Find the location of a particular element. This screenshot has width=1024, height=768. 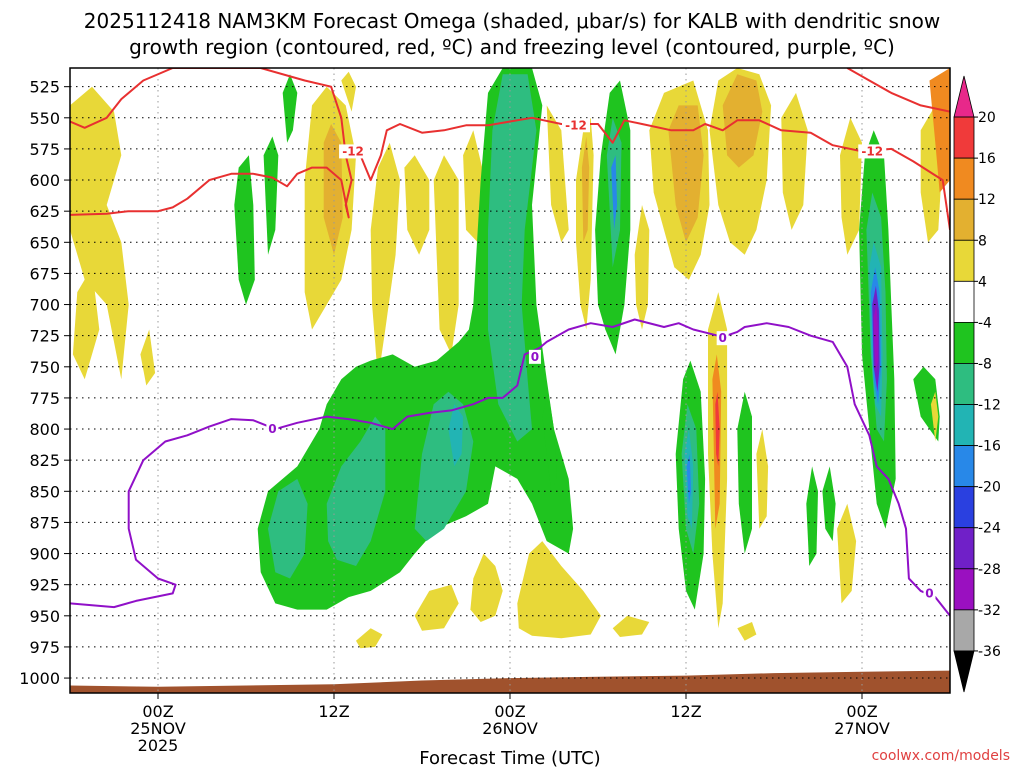

watermark: coolwx.com/models is located at coordinates (941, 756).